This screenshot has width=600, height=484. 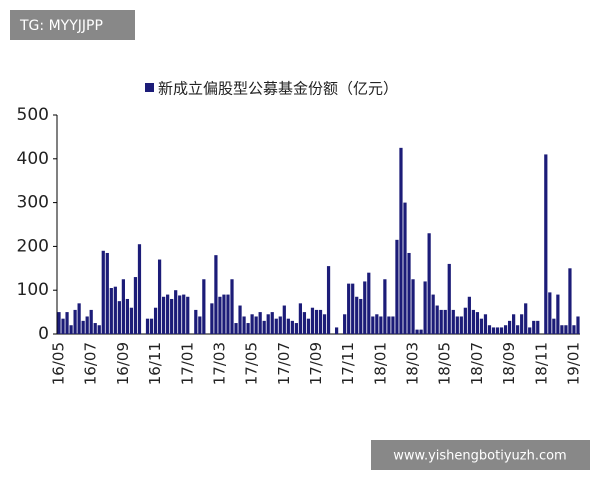 I want to click on x-tick-label: 17/11, so click(x=348, y=363).